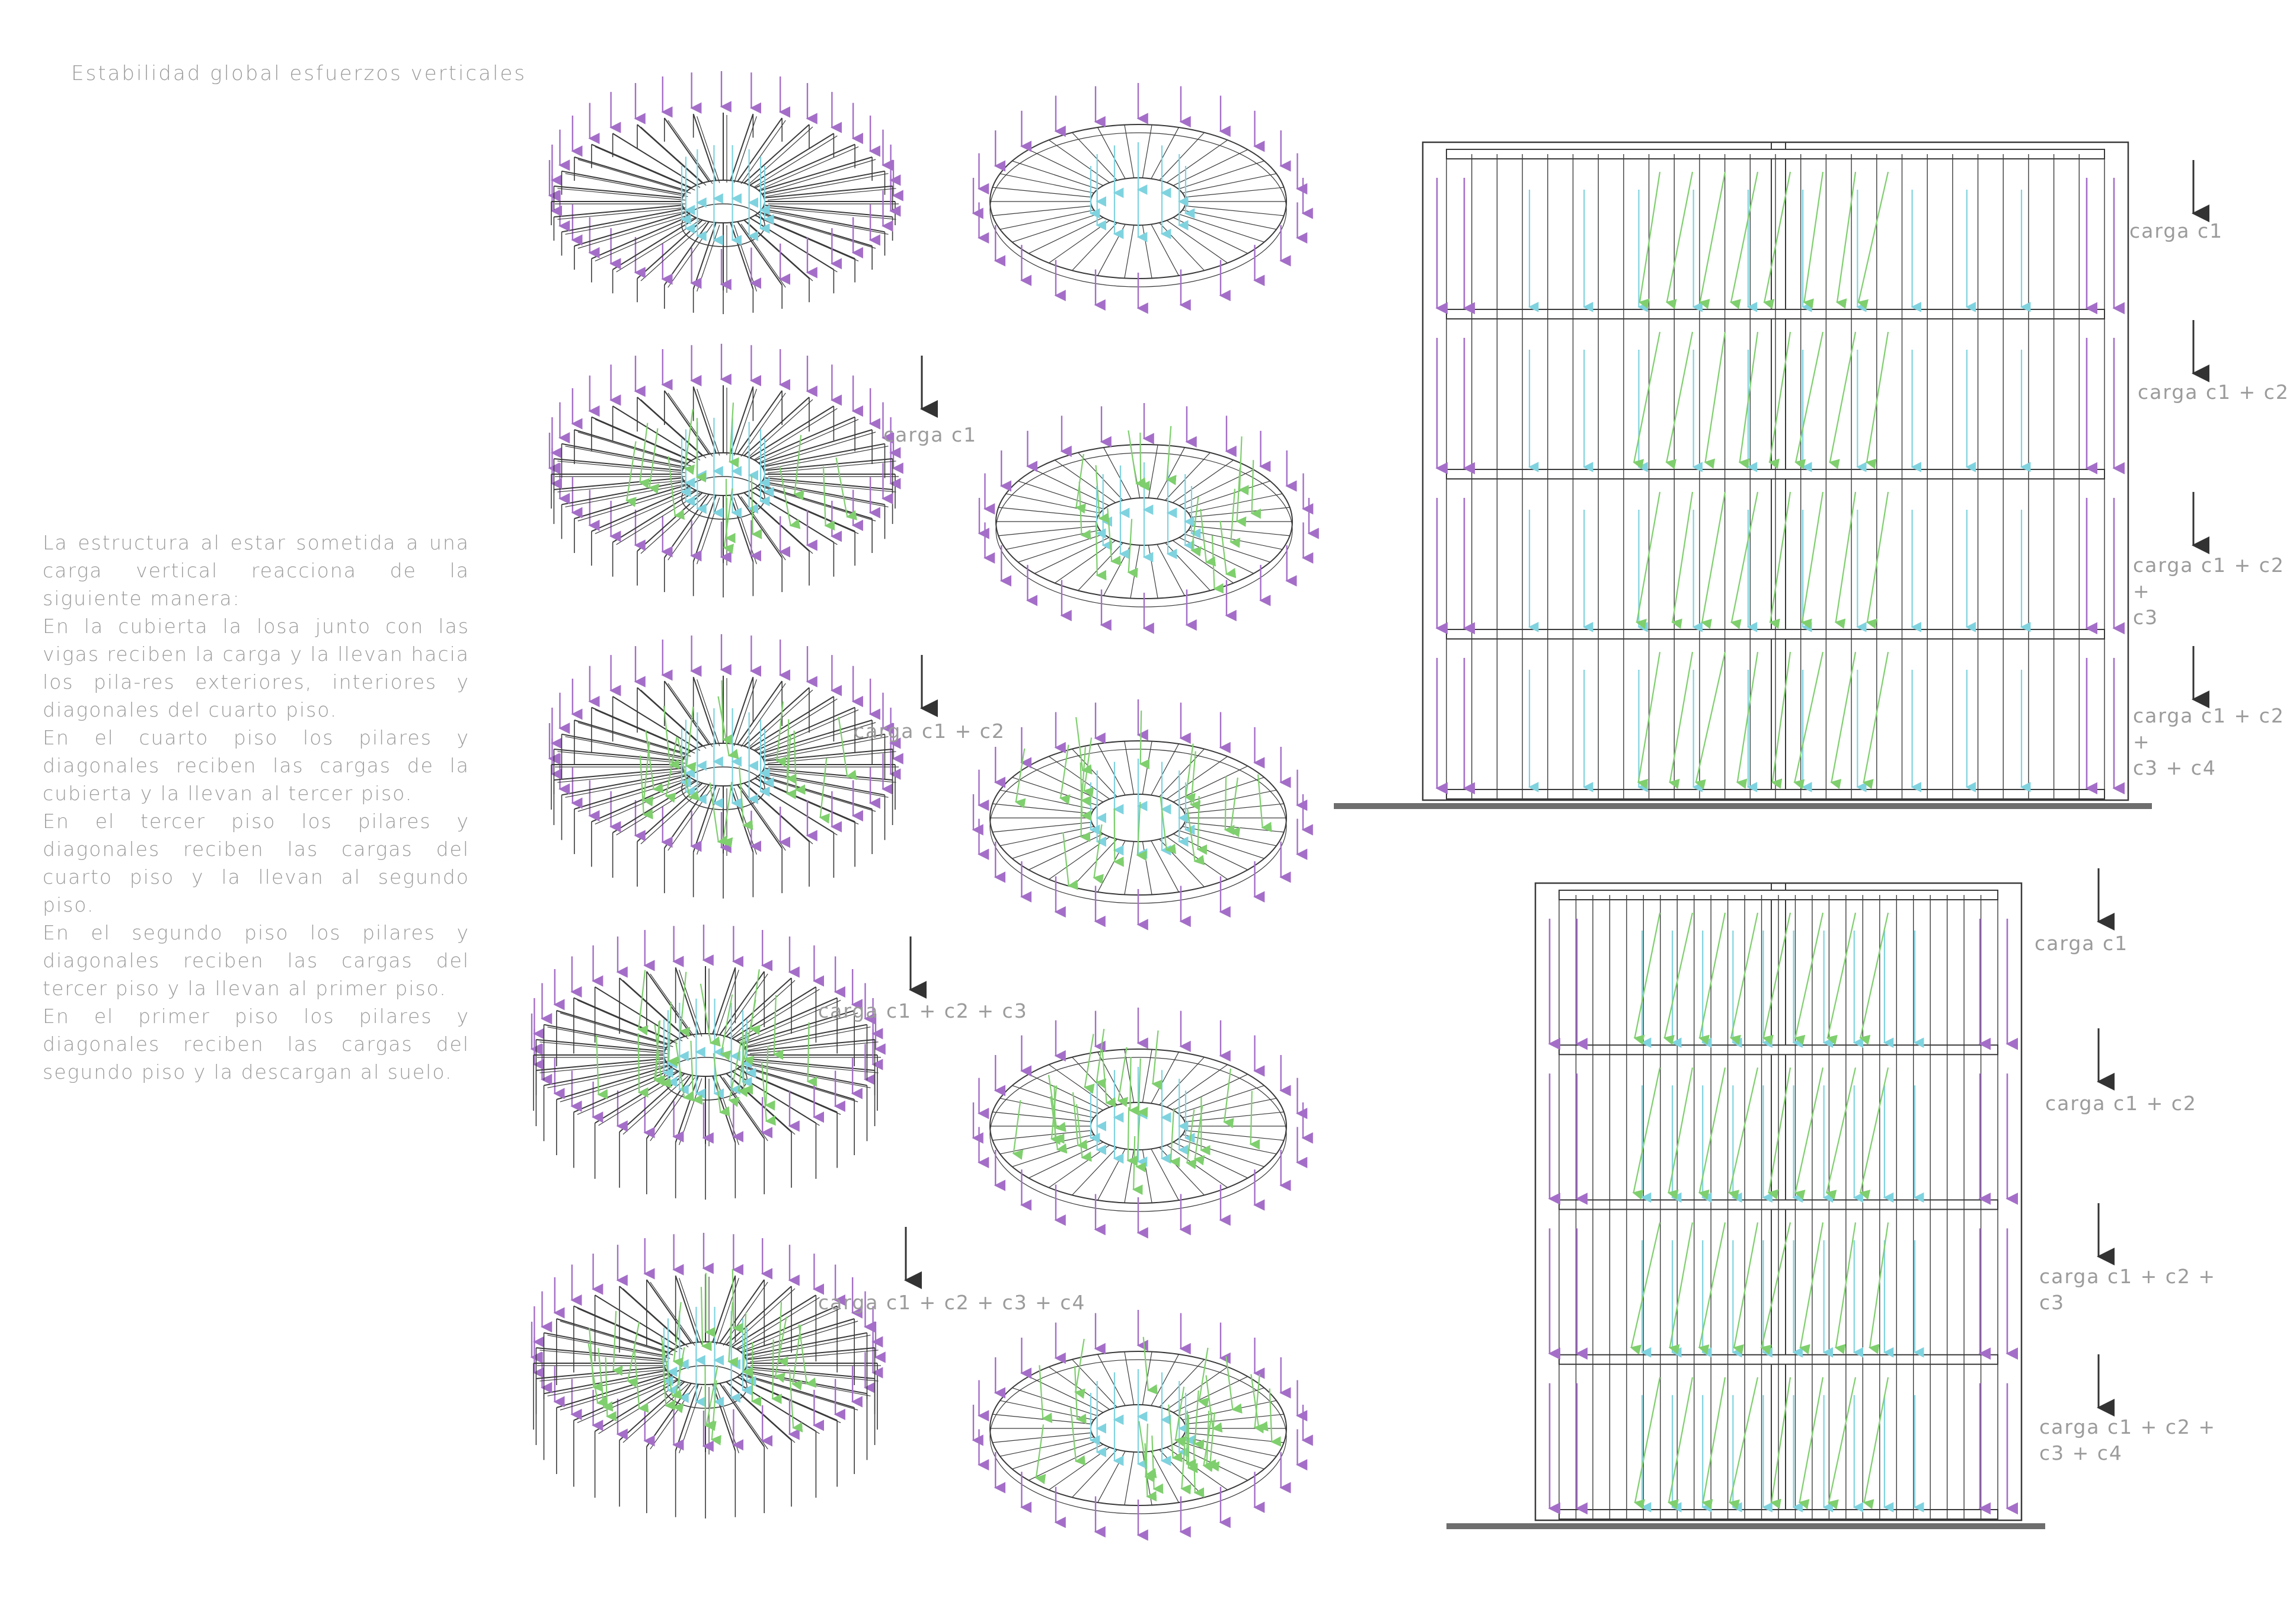 This screenshot has width=2293, height=1624. What do you see at coordinates (2176, 231) in the screenshot?
I see `elev-top-label-c1: carga c1` at bounding box center [2176, 231].